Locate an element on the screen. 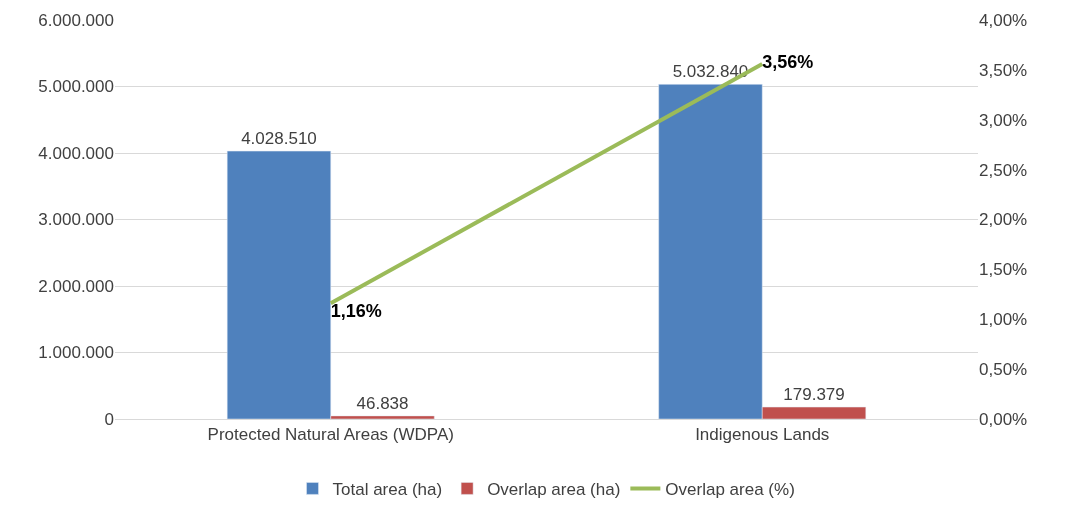  data-label: 4.028.510 is located at coordinates (279, 139).